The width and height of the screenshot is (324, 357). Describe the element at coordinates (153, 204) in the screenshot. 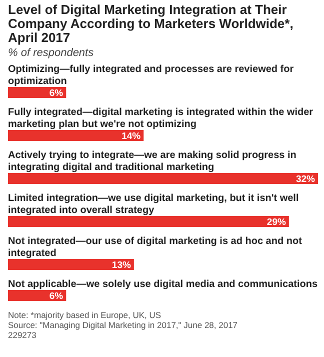

I see `y-tick-label: Limited integration—we use digital marketing, but it isn't well integrated into overall strategy` at that location.